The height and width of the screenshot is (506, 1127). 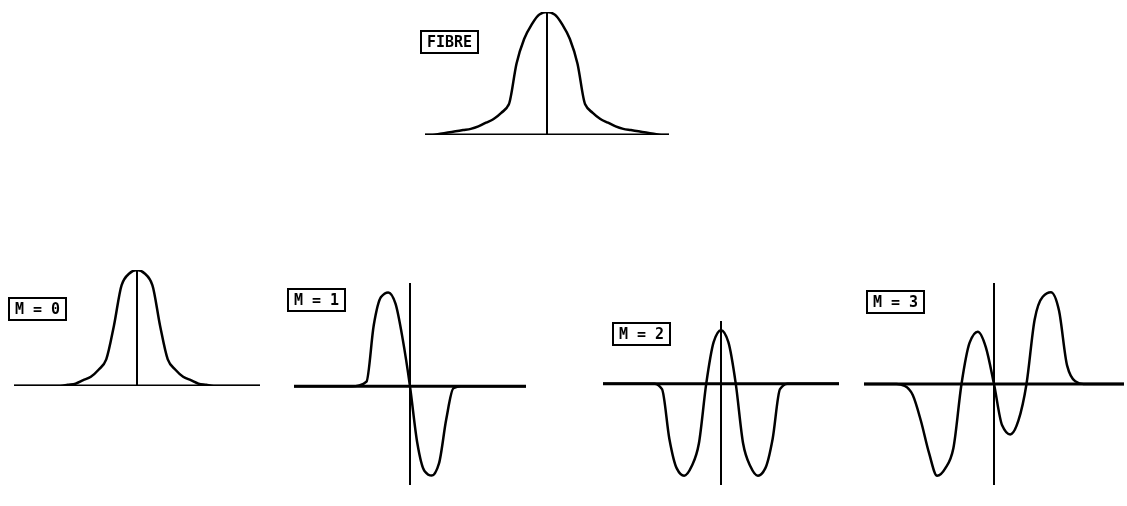 What do you see at coordinates (896, 302) in the screenshot?
I see `chart-title: M = 3` at bounding box center [896, 302].